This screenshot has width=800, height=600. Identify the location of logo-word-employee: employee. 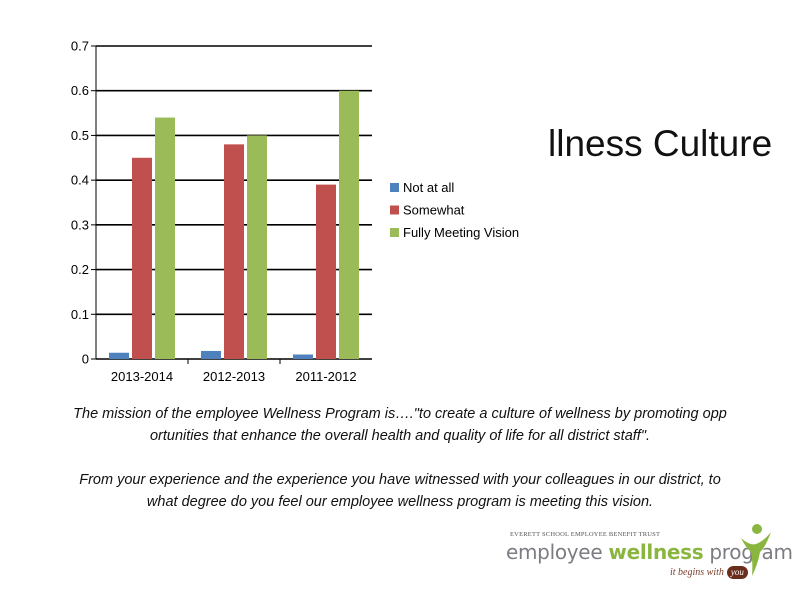
(557, 552).